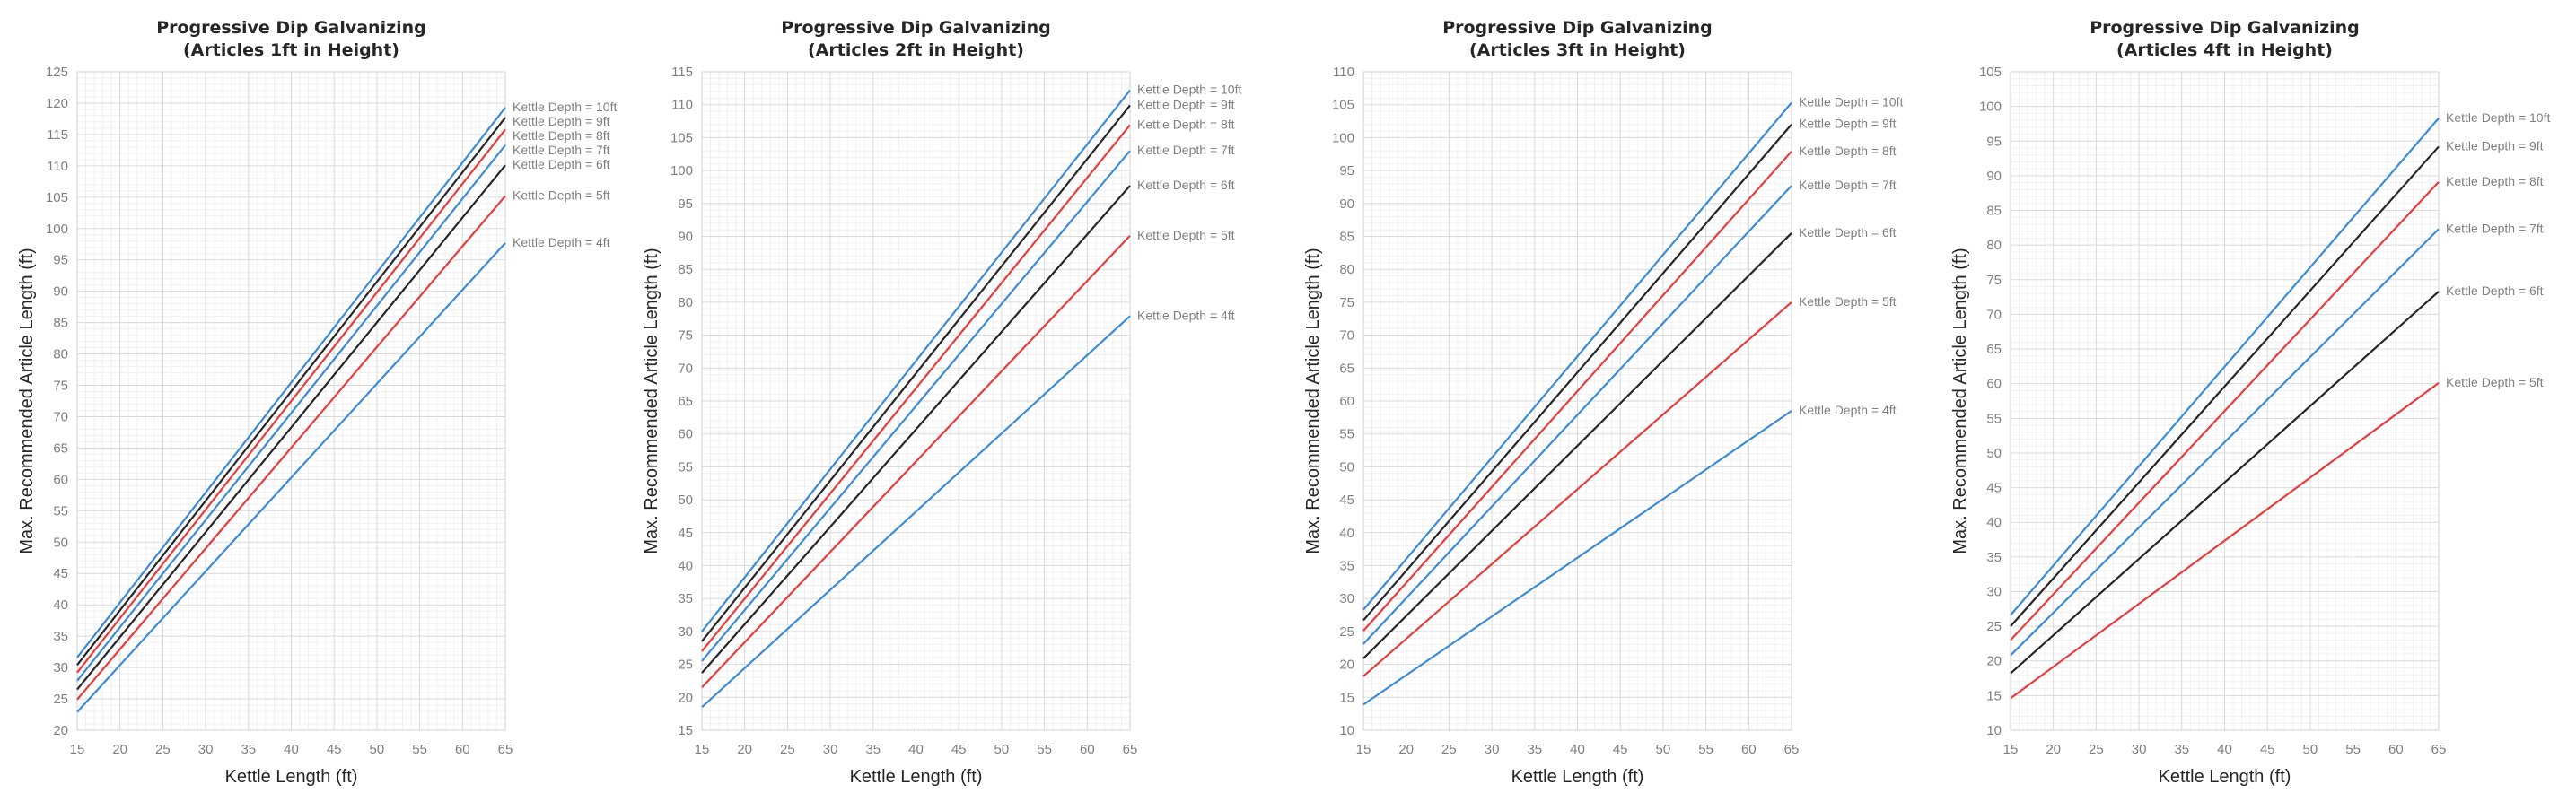 This screenshot has width=2576, height=802. I want to click on y-tick-label: 115, so click(682, 72).